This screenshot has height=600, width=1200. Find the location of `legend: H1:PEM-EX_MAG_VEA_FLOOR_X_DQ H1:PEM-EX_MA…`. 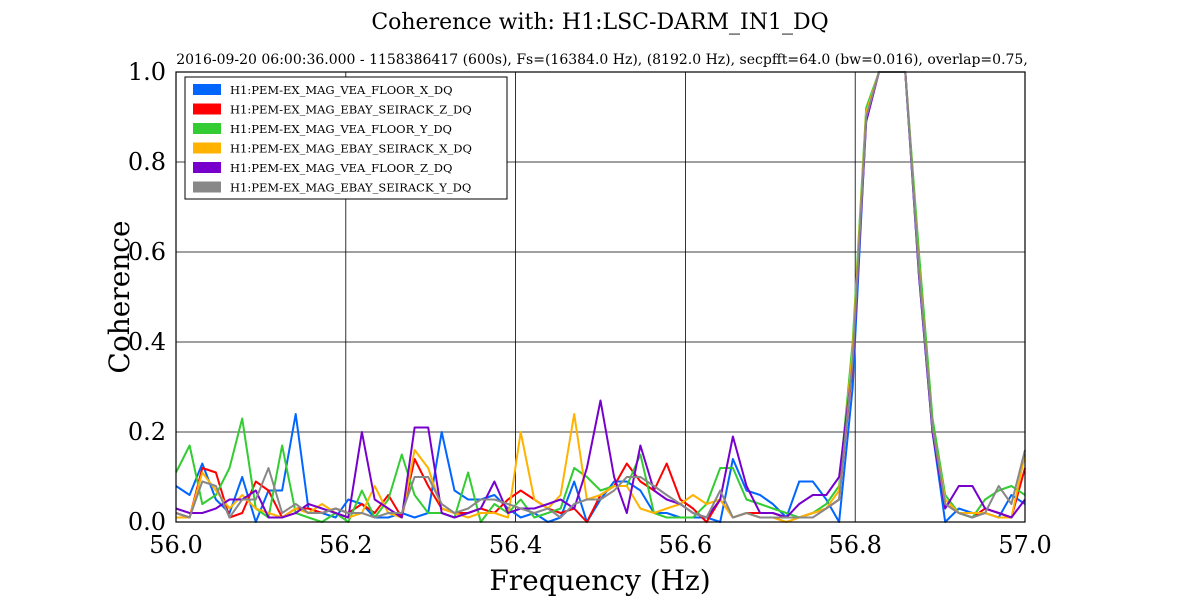

legend: H1:PEM-EX_MAG_VEA_FLOOR_X_DQ H1:PEM-EX_MA… is located at coordinates (346, 138).